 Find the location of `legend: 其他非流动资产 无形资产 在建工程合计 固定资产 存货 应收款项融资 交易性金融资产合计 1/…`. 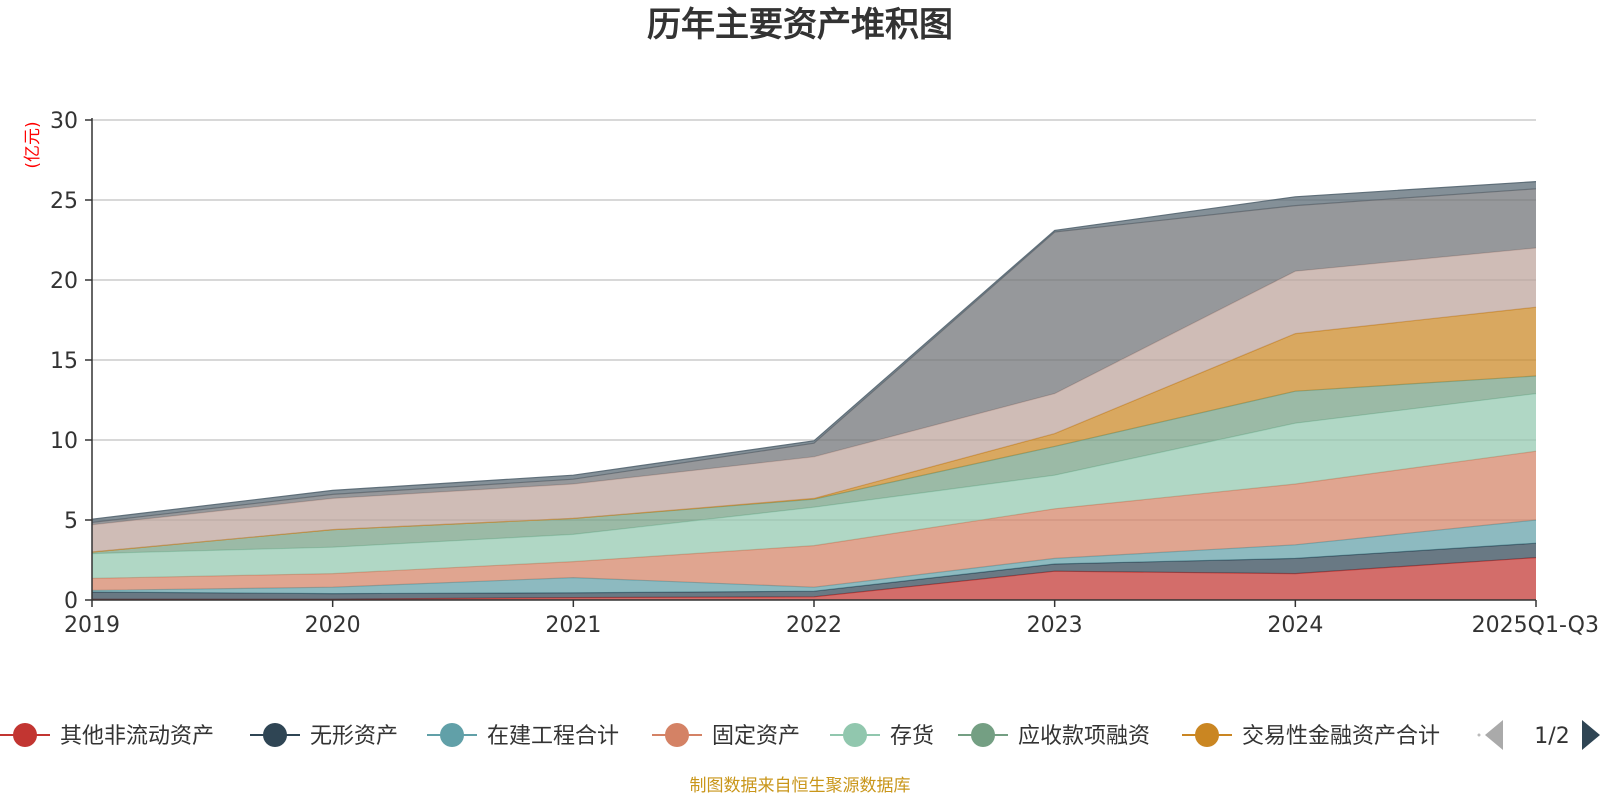

legend: 其他非流动资产 无形资产 在建工程合计 固定资产 存货 应收款项融资 交易性金融资产合计 1/… is located at coordinates (800, 735).